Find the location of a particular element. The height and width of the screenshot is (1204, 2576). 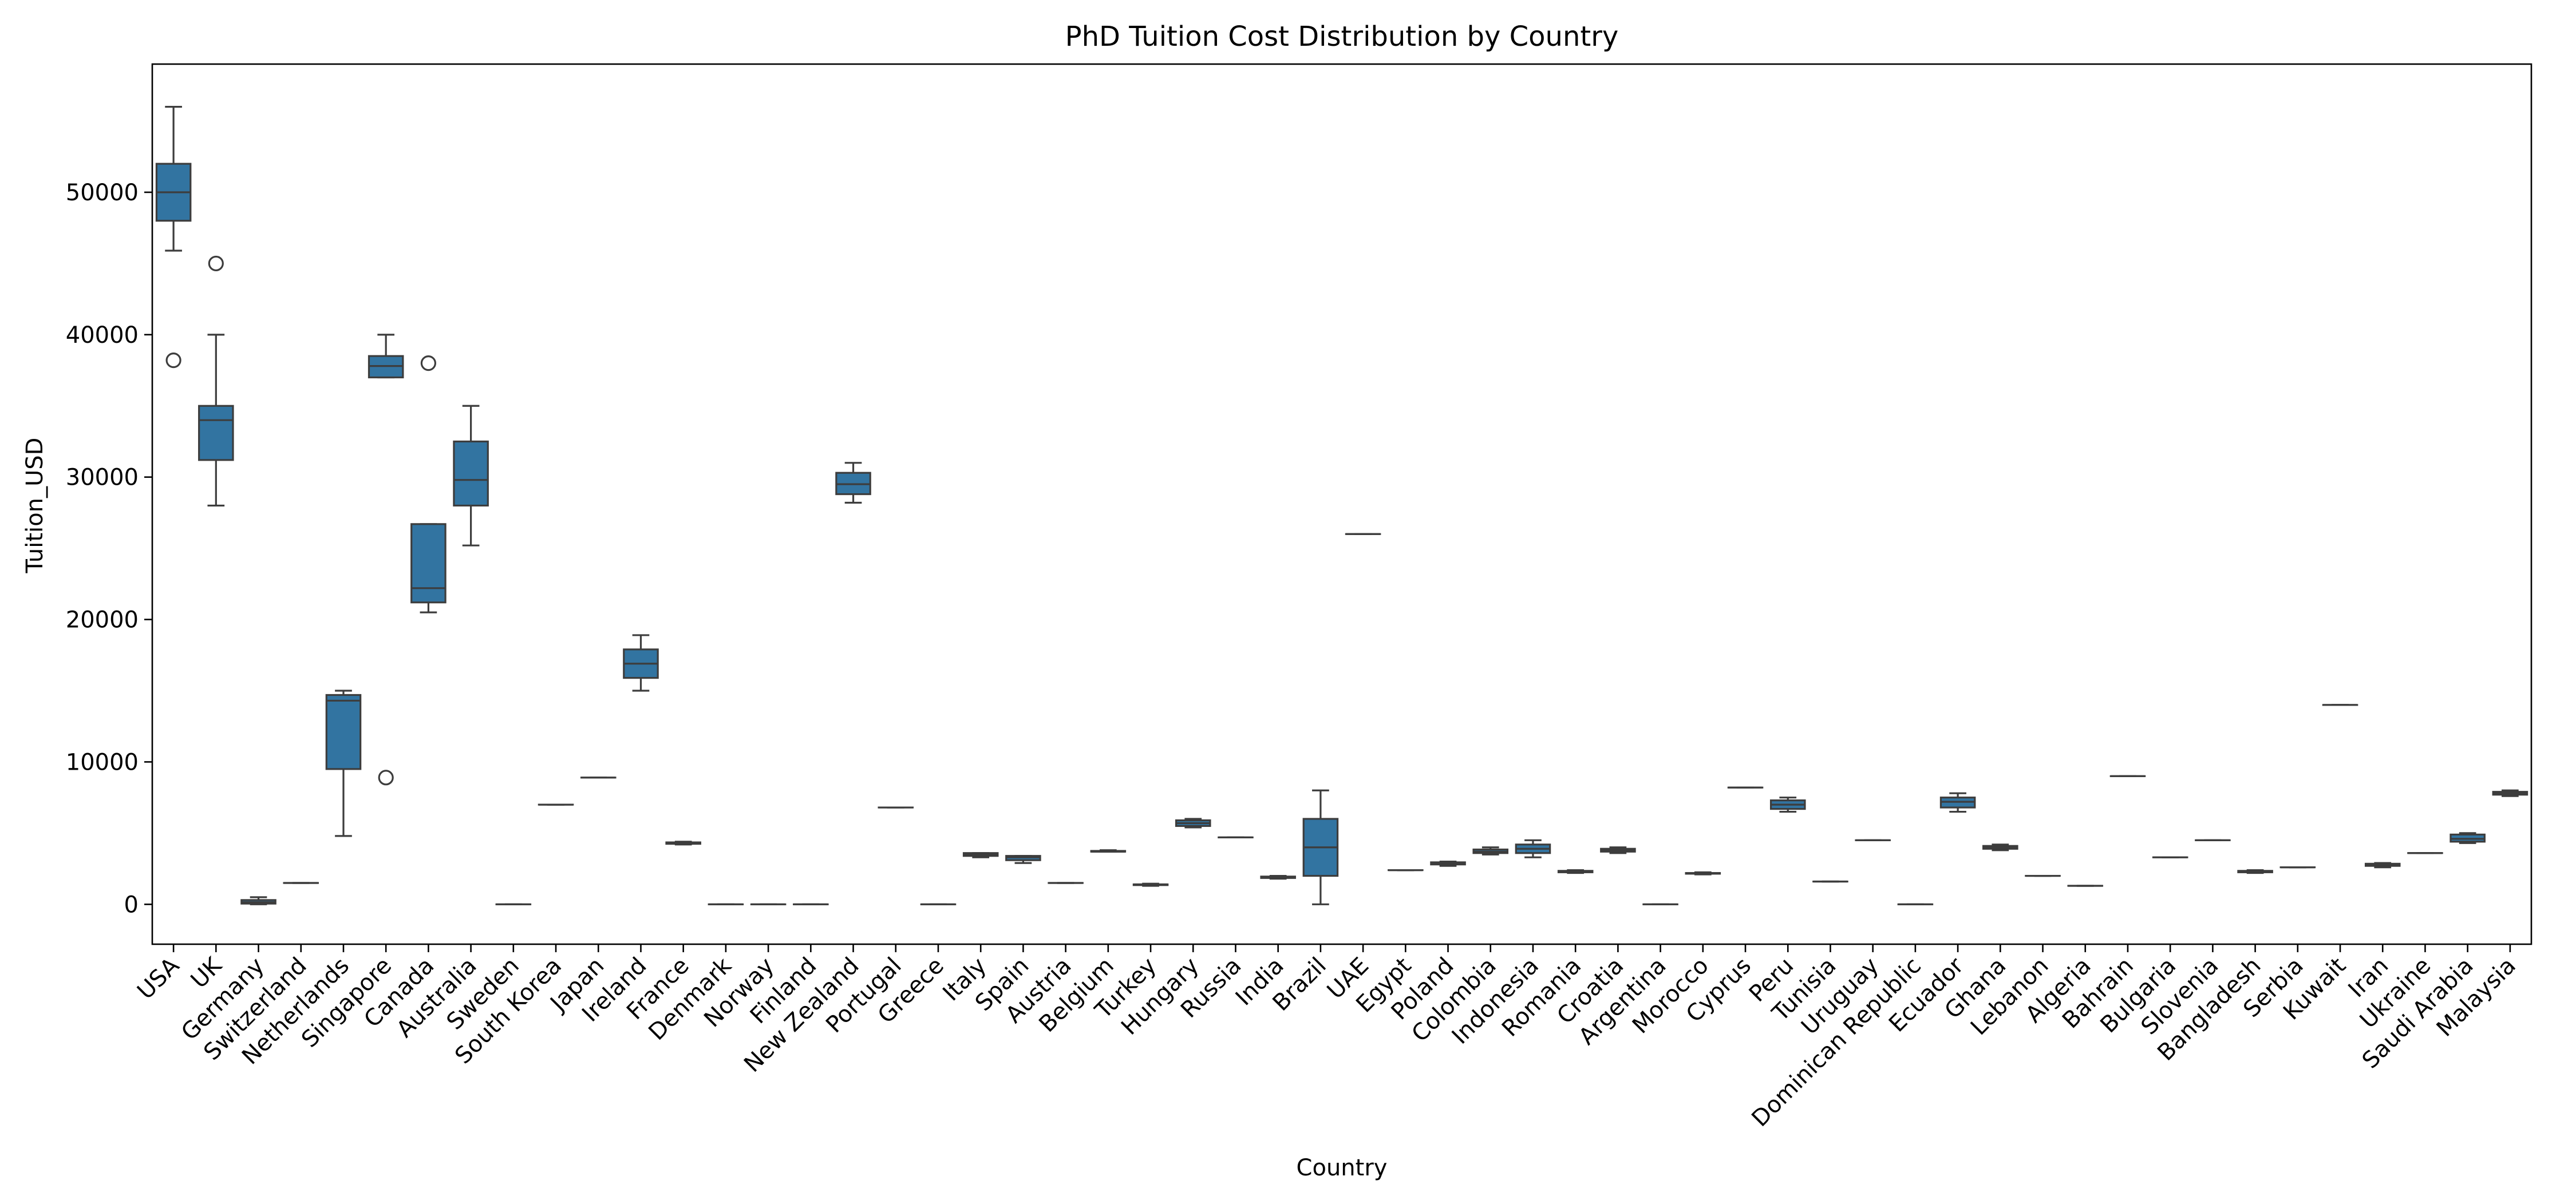

box-malaysia is located at coordinates (2510, 793).